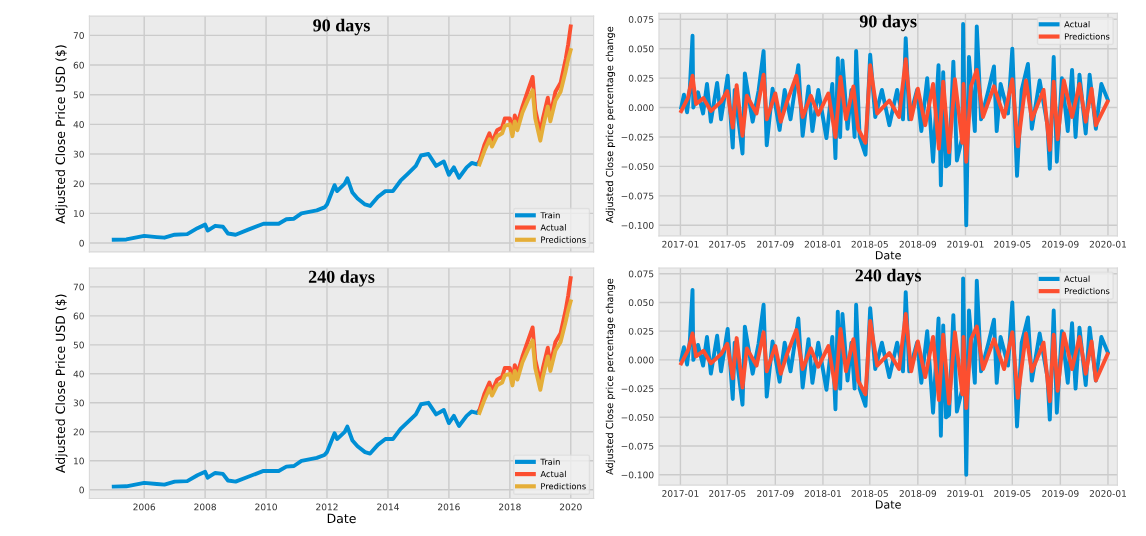 The image size is (1146, 536). What do you see at coordinates (510, 507) in the screenshot?
I see `x-tick-label: 2018` at bounding box center [510, 507].